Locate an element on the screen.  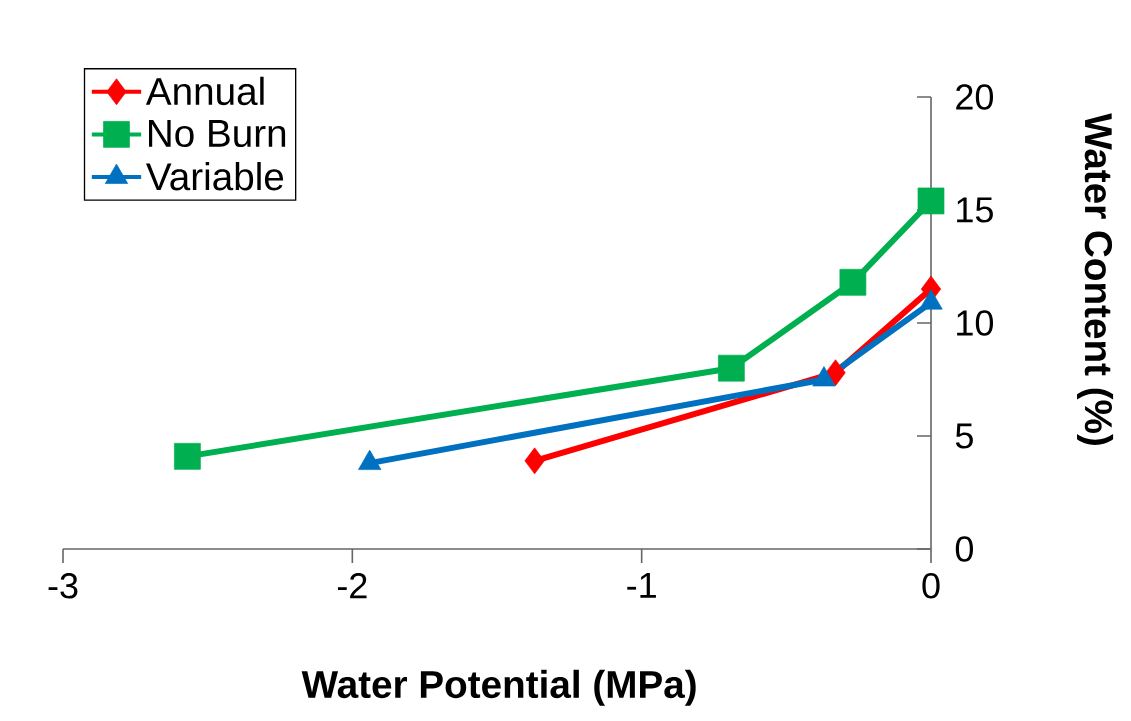
x-tick-label: 0 is located at coordinates (931, 586).